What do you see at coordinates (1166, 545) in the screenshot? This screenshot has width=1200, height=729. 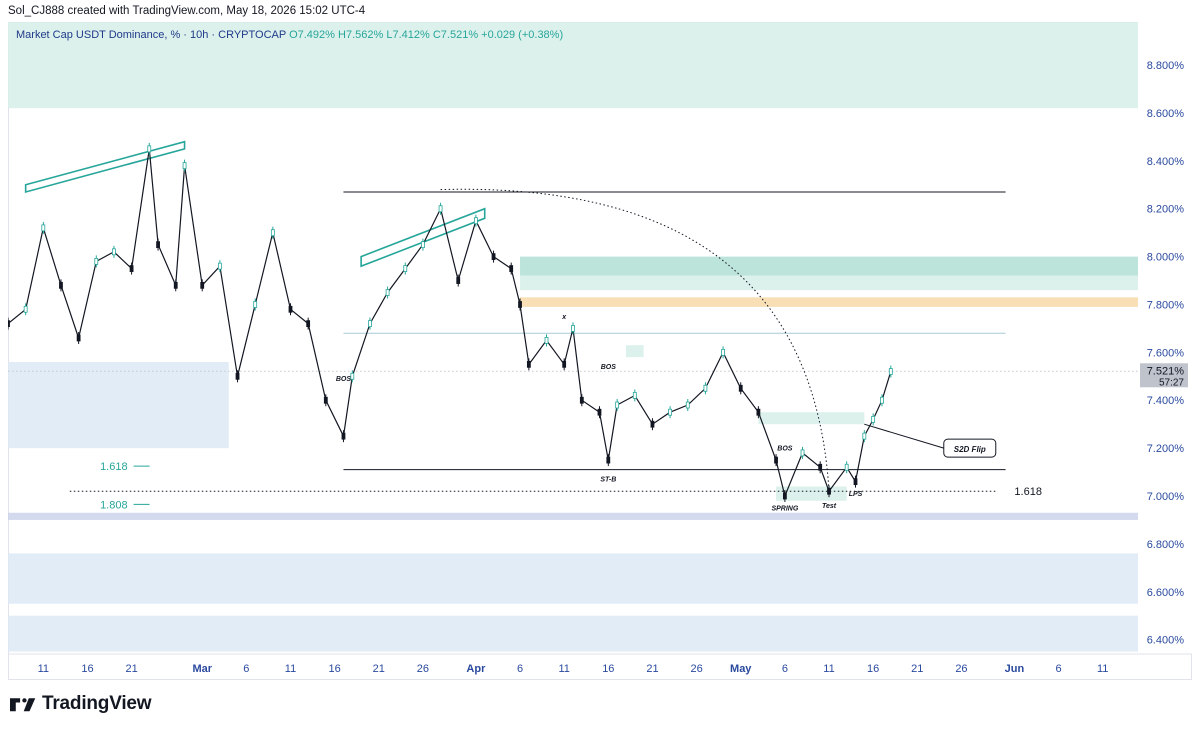 I see `y-tick-label: 6.800%` at bounding box center [1166, 545].